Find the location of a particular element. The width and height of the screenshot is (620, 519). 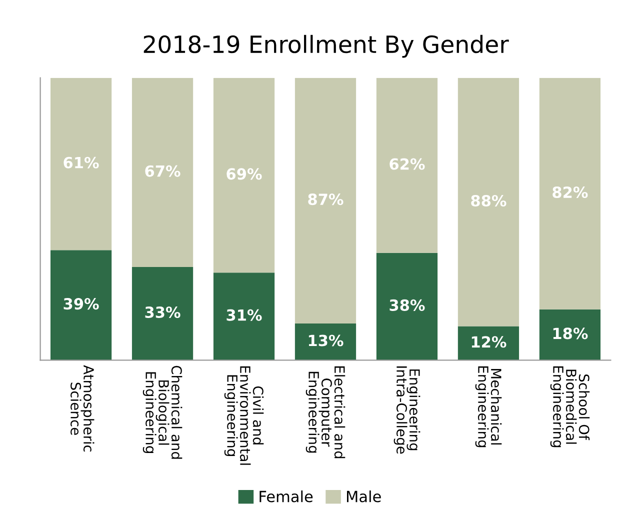

data-label: 18% is located at coordinates (570, 334).